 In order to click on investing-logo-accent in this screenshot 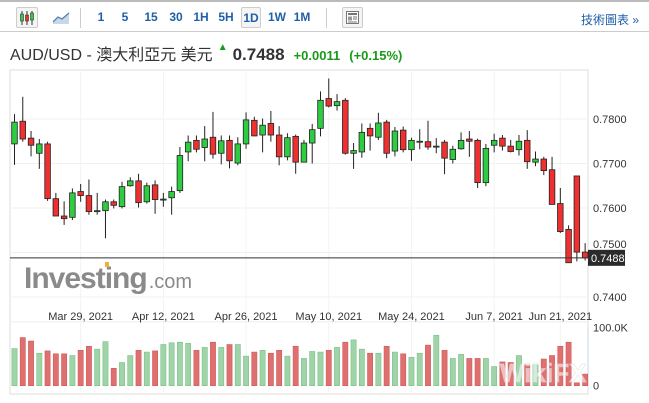, I will do `click(106, 264)`.